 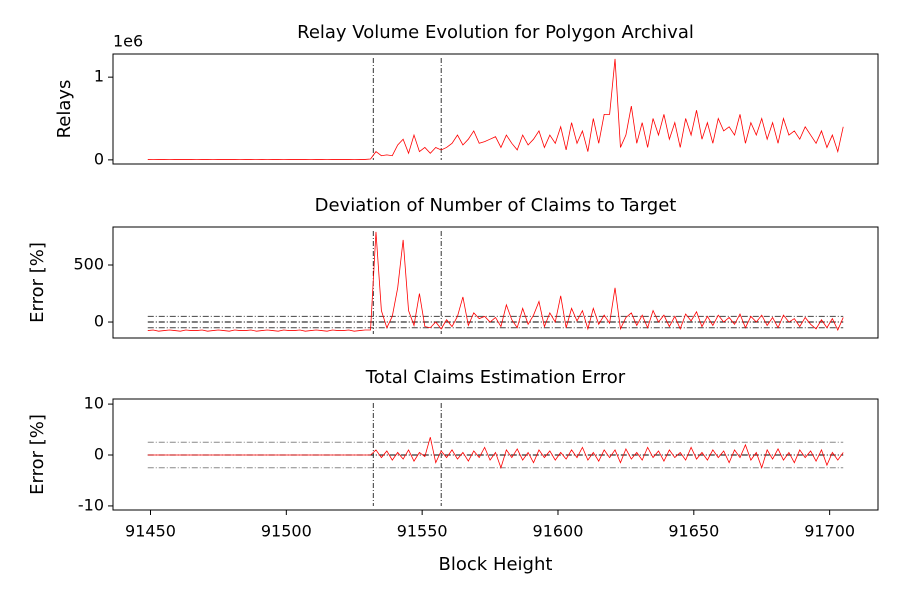 I want to click on subplot-title: Deviation of Number of Claims to Target, so click(x=496, y=205).